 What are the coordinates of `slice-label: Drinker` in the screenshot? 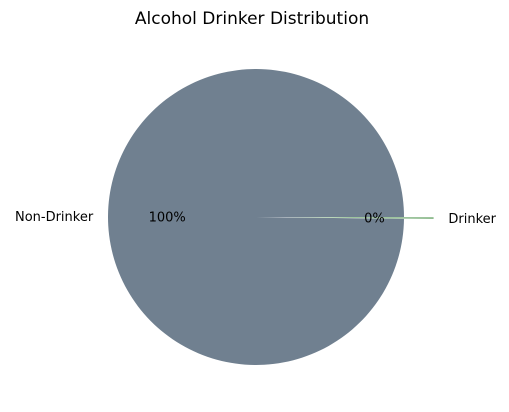 It's located at (472, 219).